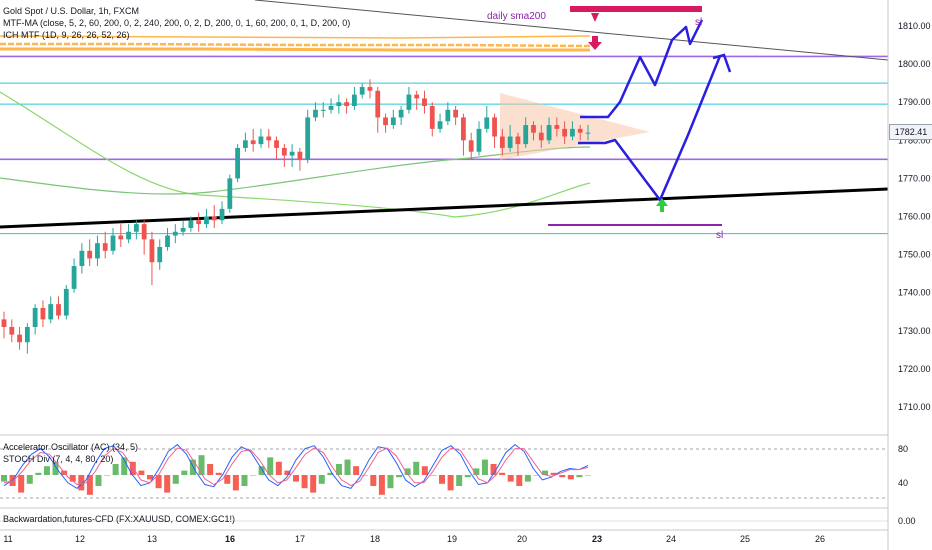 This screenshot has height=550, width=932. I want to click on time-tick-label: 13, so click(152, 539).